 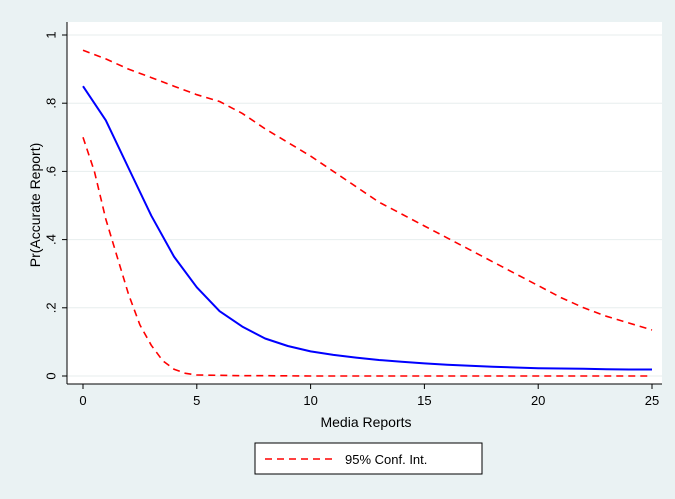 I want to click on y-tick-label: 0, so click(x=50, y=375).